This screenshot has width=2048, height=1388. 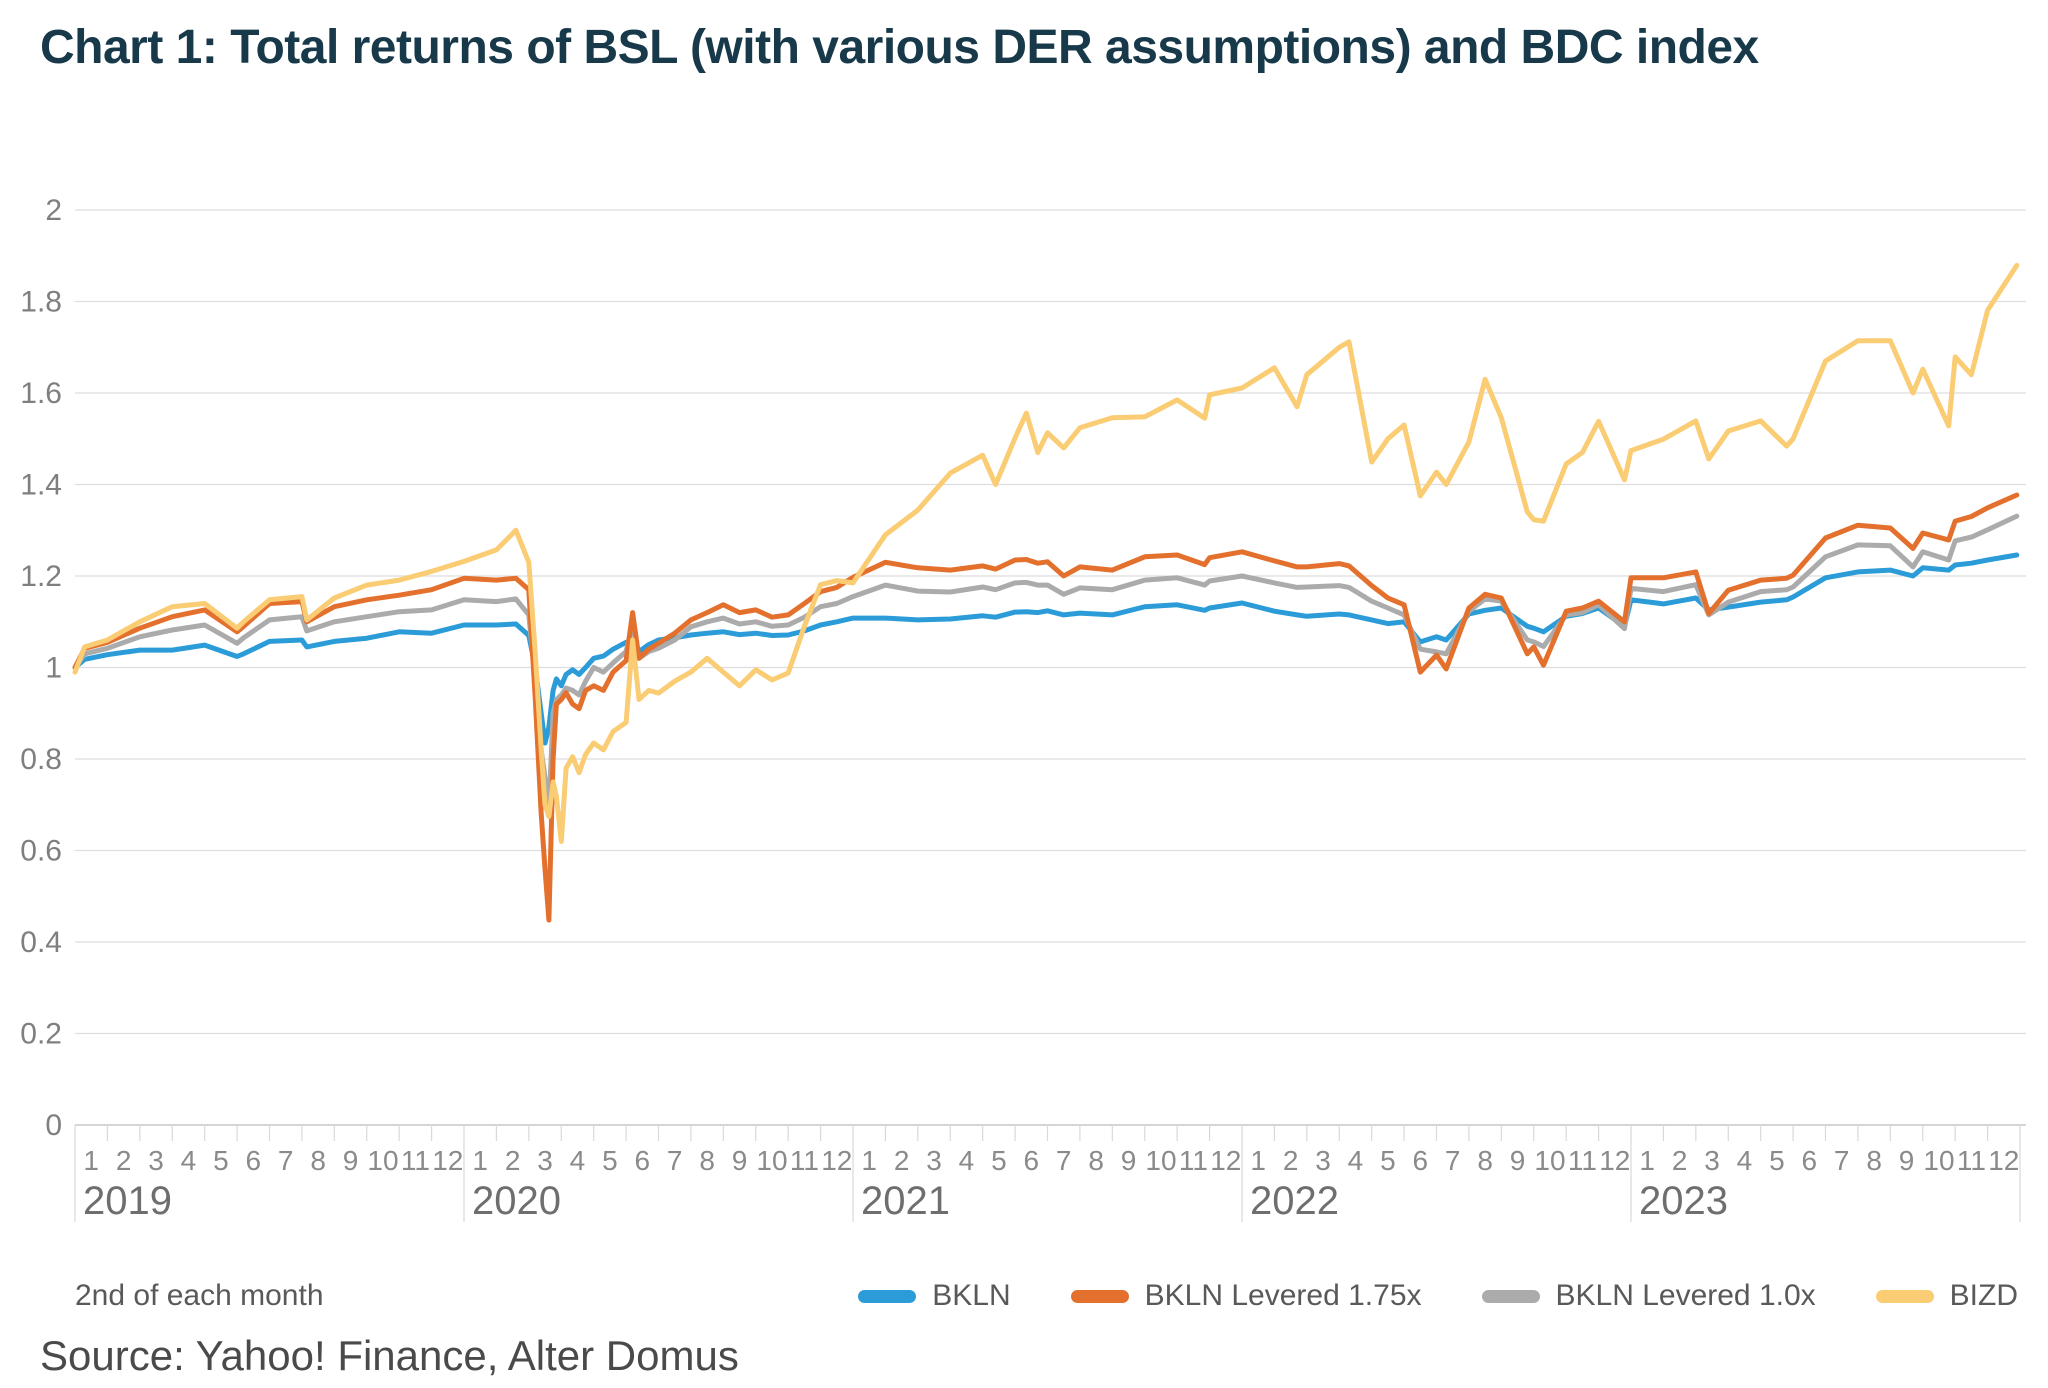 I want to click on svg-text: 0, so click(x=53, y=1125).